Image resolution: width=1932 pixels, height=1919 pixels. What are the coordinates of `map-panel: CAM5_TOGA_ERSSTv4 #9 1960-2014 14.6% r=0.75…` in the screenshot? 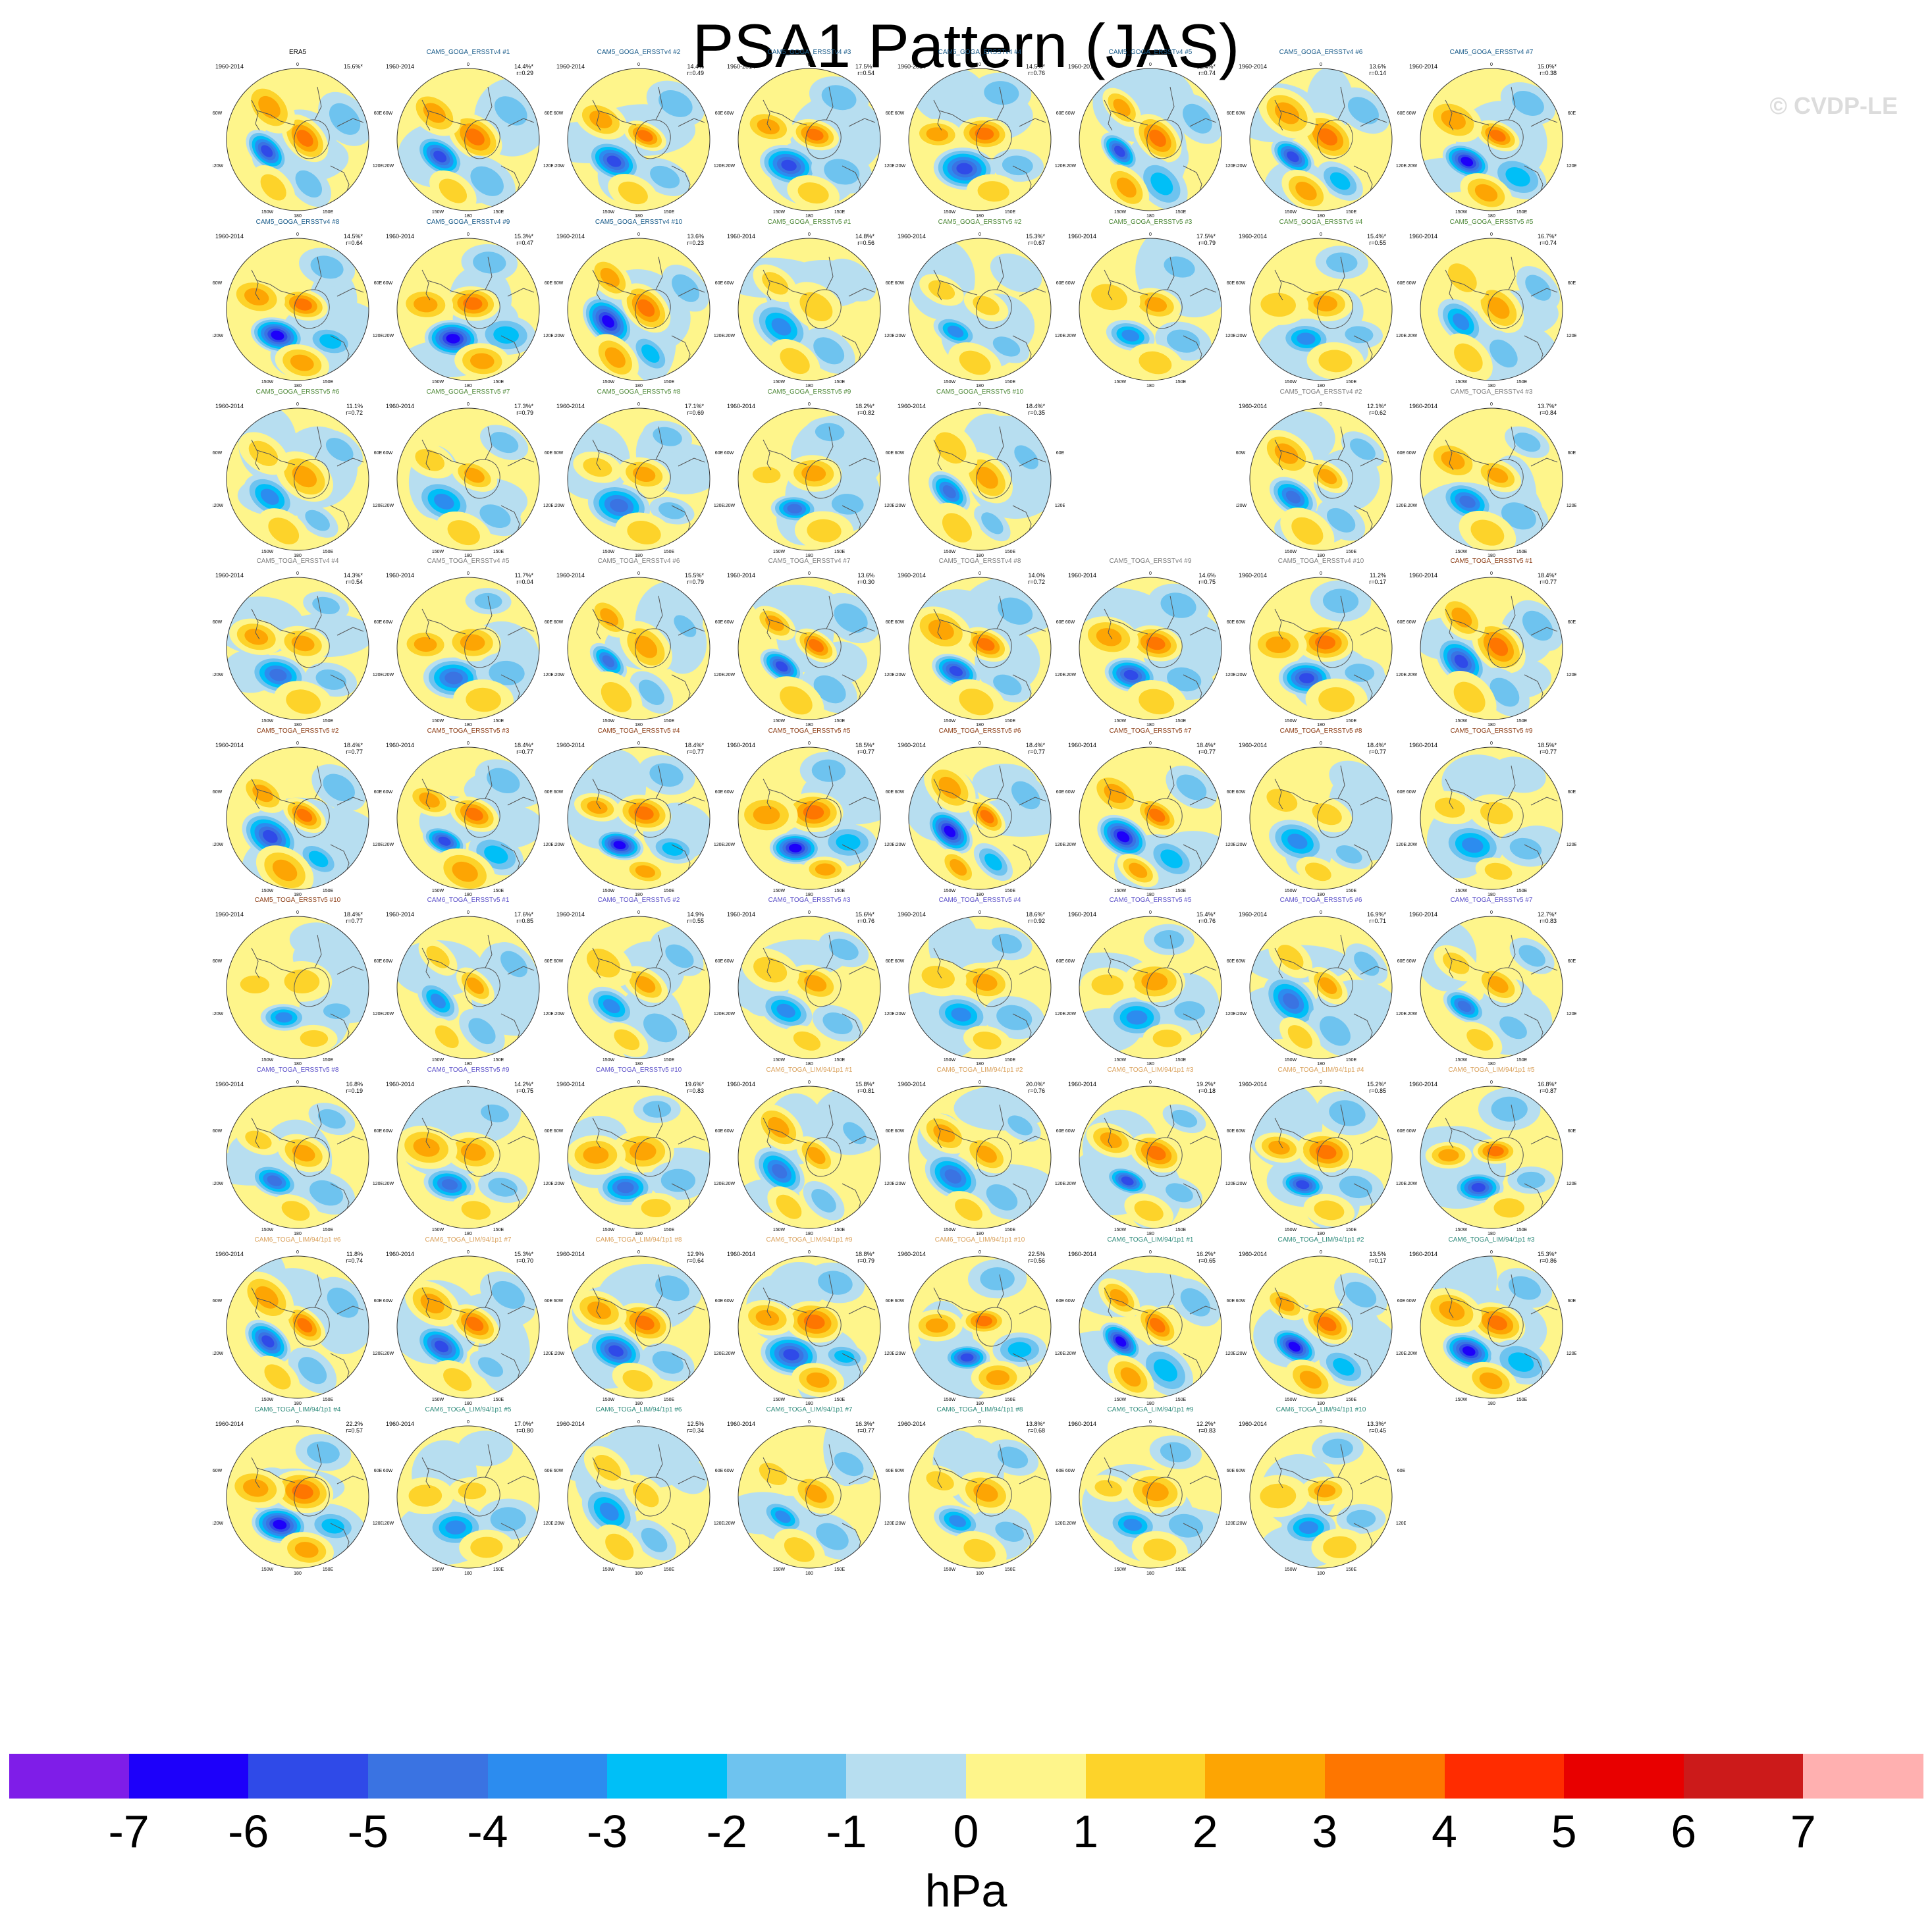 It's located at (1150, 642).